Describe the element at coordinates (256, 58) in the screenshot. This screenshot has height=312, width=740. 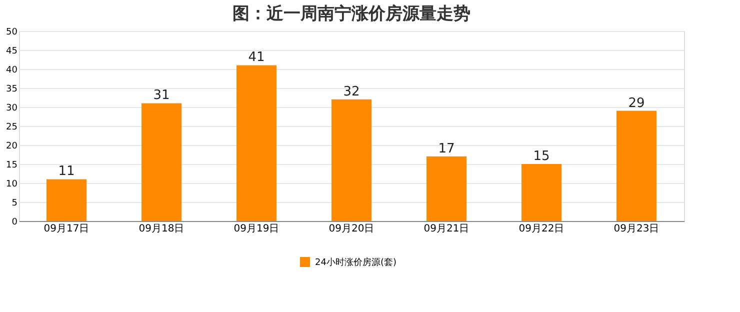
I see `data-label: 41` at that location.